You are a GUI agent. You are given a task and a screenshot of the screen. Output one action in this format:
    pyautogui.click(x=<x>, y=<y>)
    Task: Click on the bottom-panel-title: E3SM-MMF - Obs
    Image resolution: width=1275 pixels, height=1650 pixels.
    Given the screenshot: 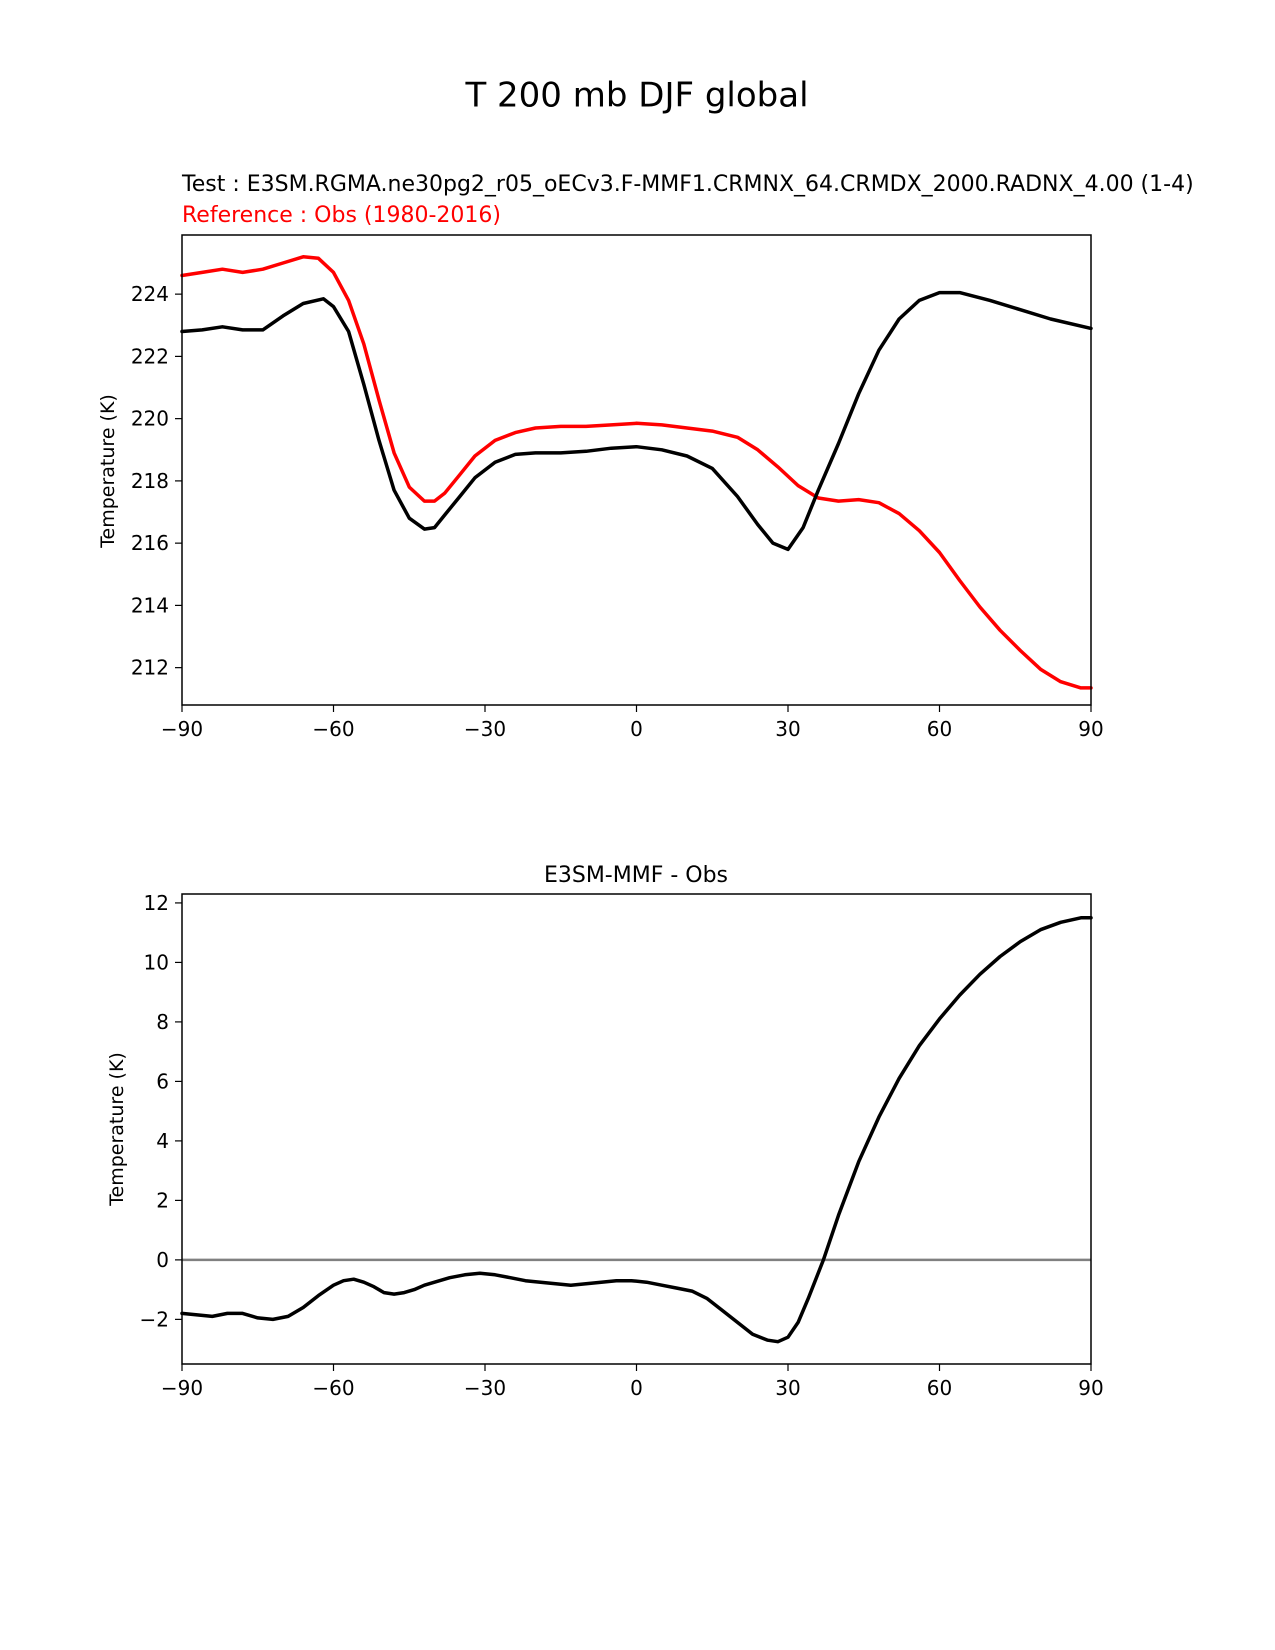 What is the action you would take?
    pyautogui.click(x=636, y=875)
    